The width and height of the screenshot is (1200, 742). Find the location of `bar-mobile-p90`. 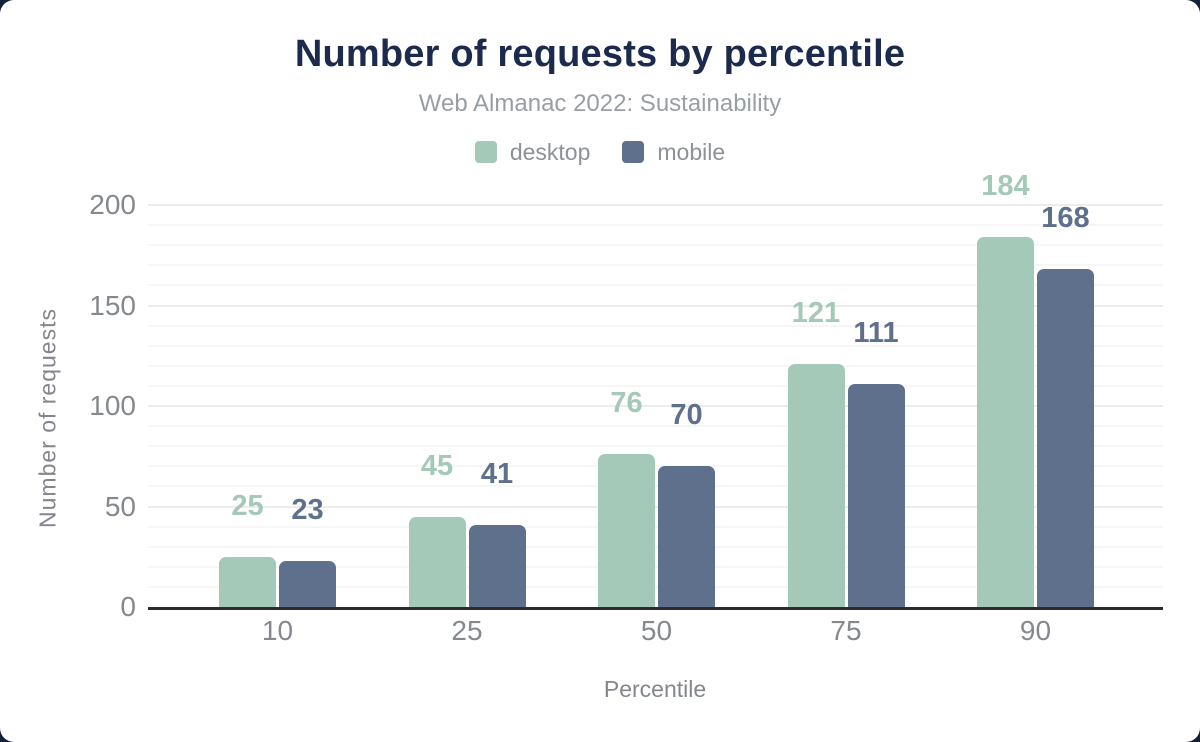

bar-mobile-p90 is located at coordinates (1065, 438).